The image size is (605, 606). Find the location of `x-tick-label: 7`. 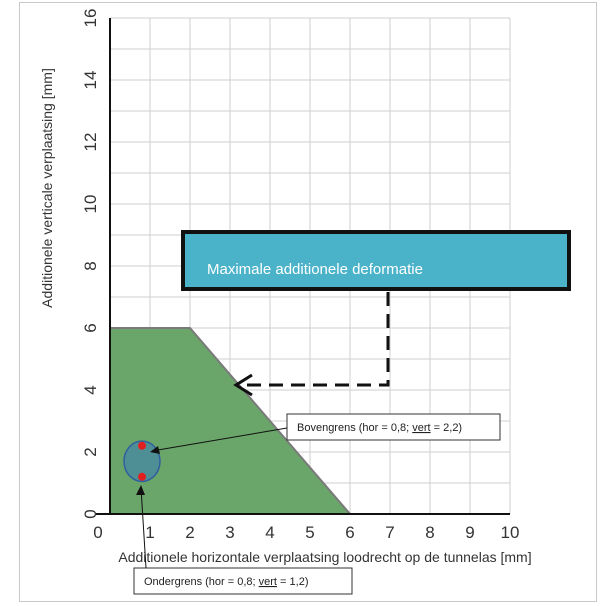

x-tick-label: 7 is located at coordinates (389, 532).